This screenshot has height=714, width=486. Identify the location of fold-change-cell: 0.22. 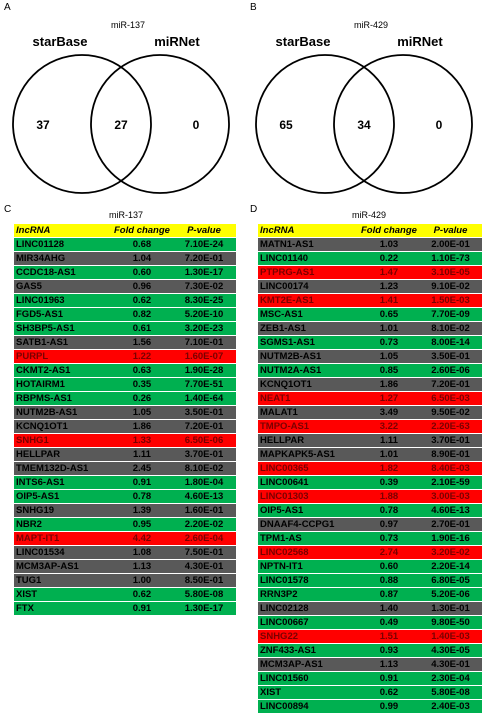
(388, 258).